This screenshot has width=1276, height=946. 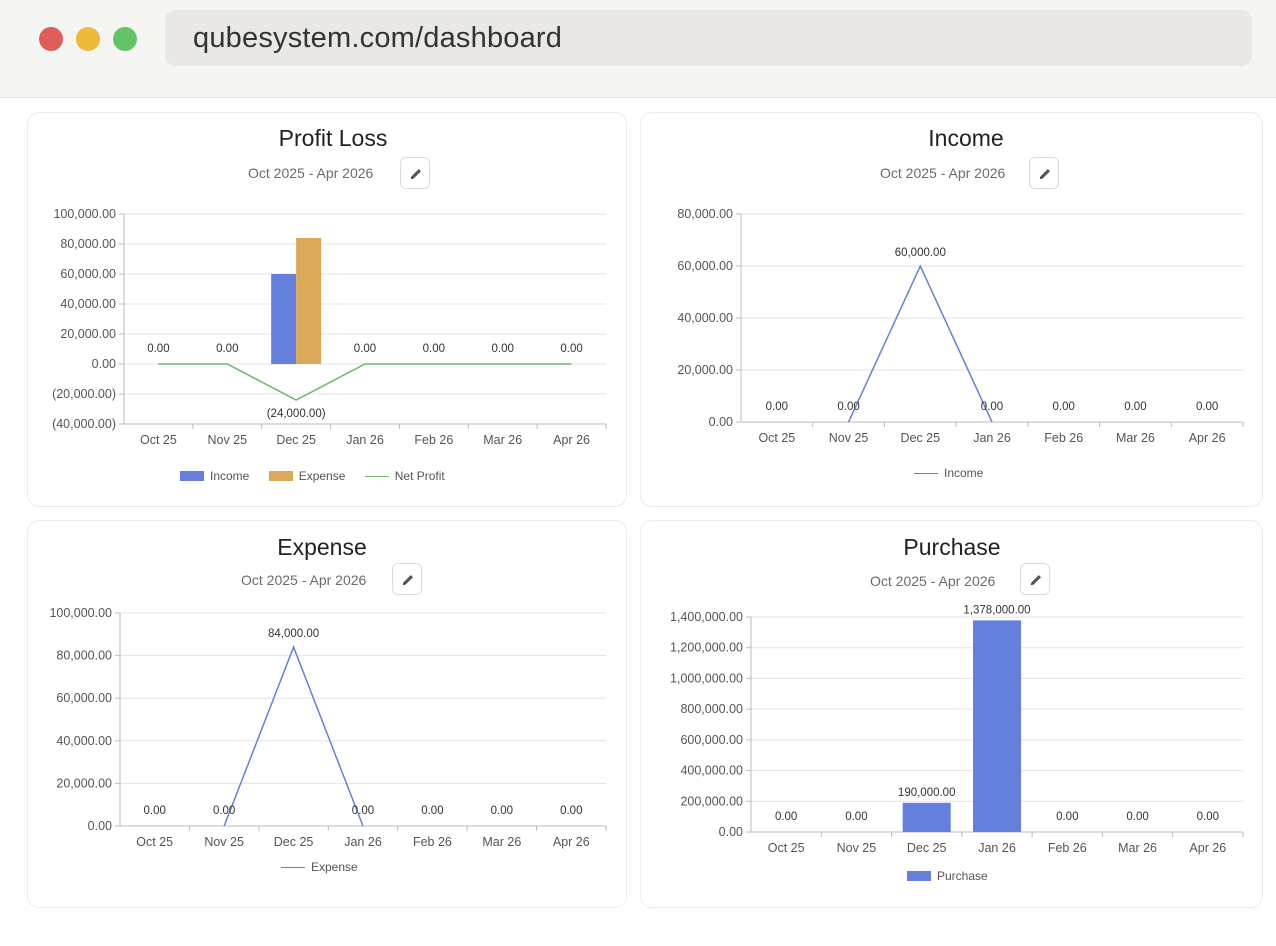 I want to click on url-text: qubesystem.com/dashboard, so click(x=378, y=38).